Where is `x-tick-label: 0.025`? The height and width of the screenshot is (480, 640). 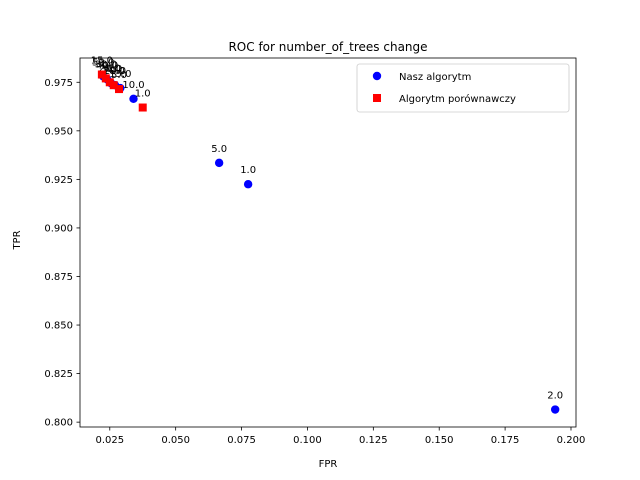 x-tick-label: 0.025 is located at coordinates (109, 440).